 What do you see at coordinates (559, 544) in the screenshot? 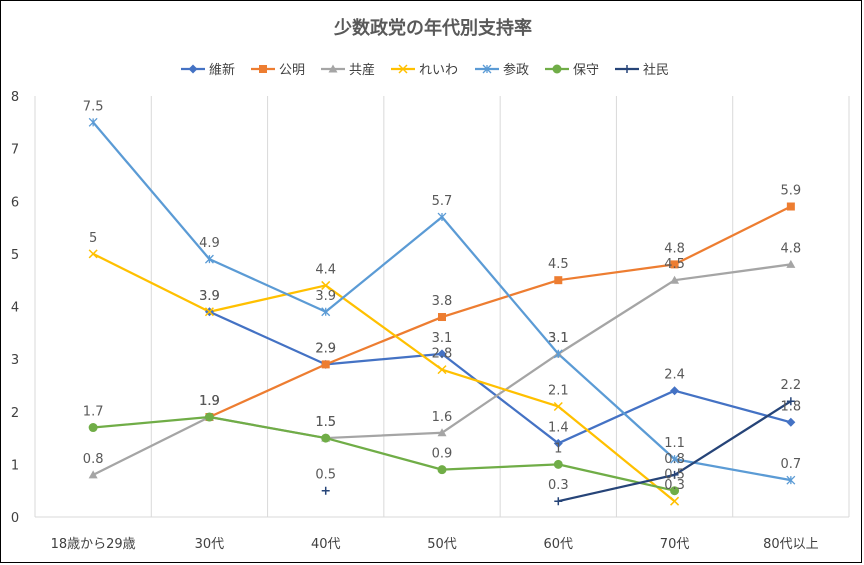
I see `x-tick-label: 60代` at bounding box center [559, 544].